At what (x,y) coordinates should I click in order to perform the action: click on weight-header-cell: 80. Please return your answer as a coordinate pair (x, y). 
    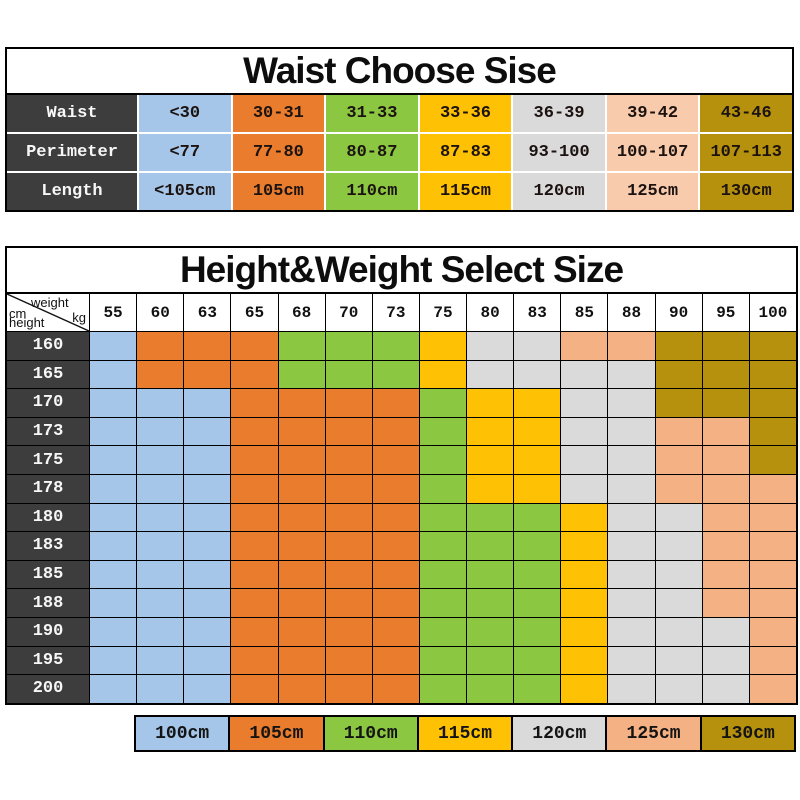
    Looking at the image, I should click on (490, 312).